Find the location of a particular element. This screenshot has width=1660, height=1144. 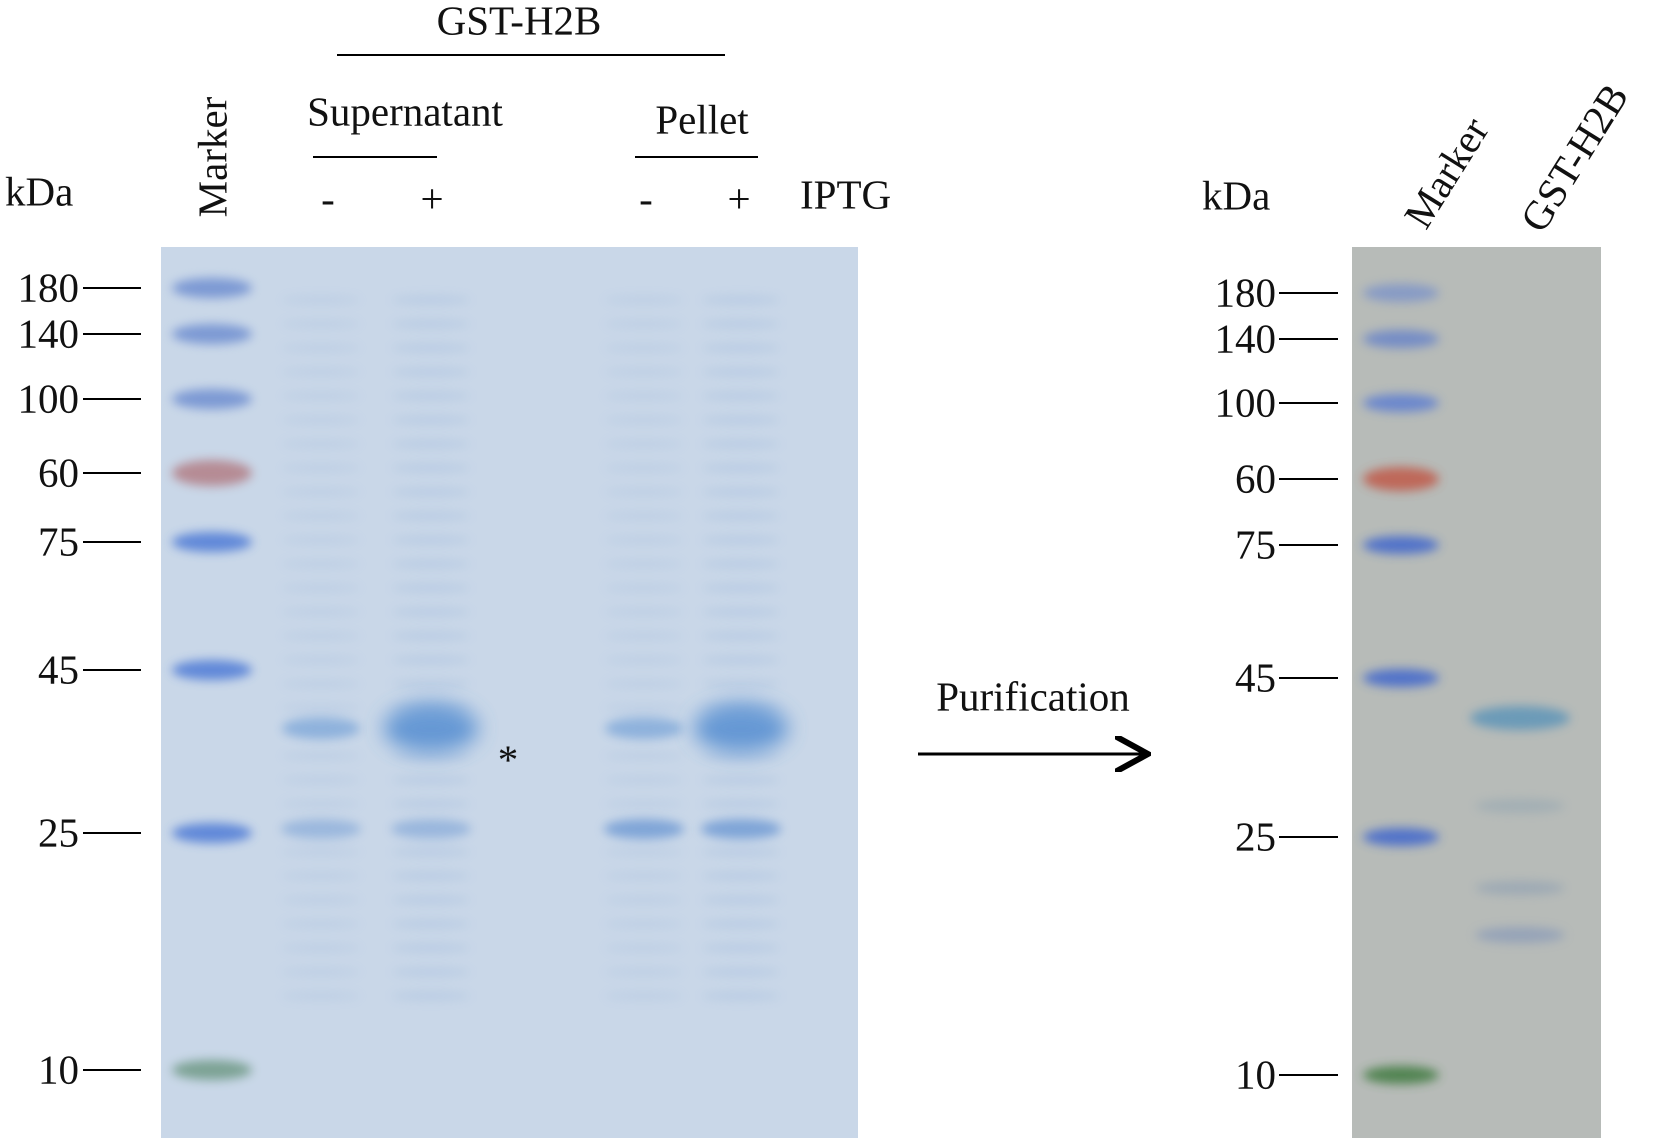

lane-label: GST-H2B is located at coordinates (1574, 157).